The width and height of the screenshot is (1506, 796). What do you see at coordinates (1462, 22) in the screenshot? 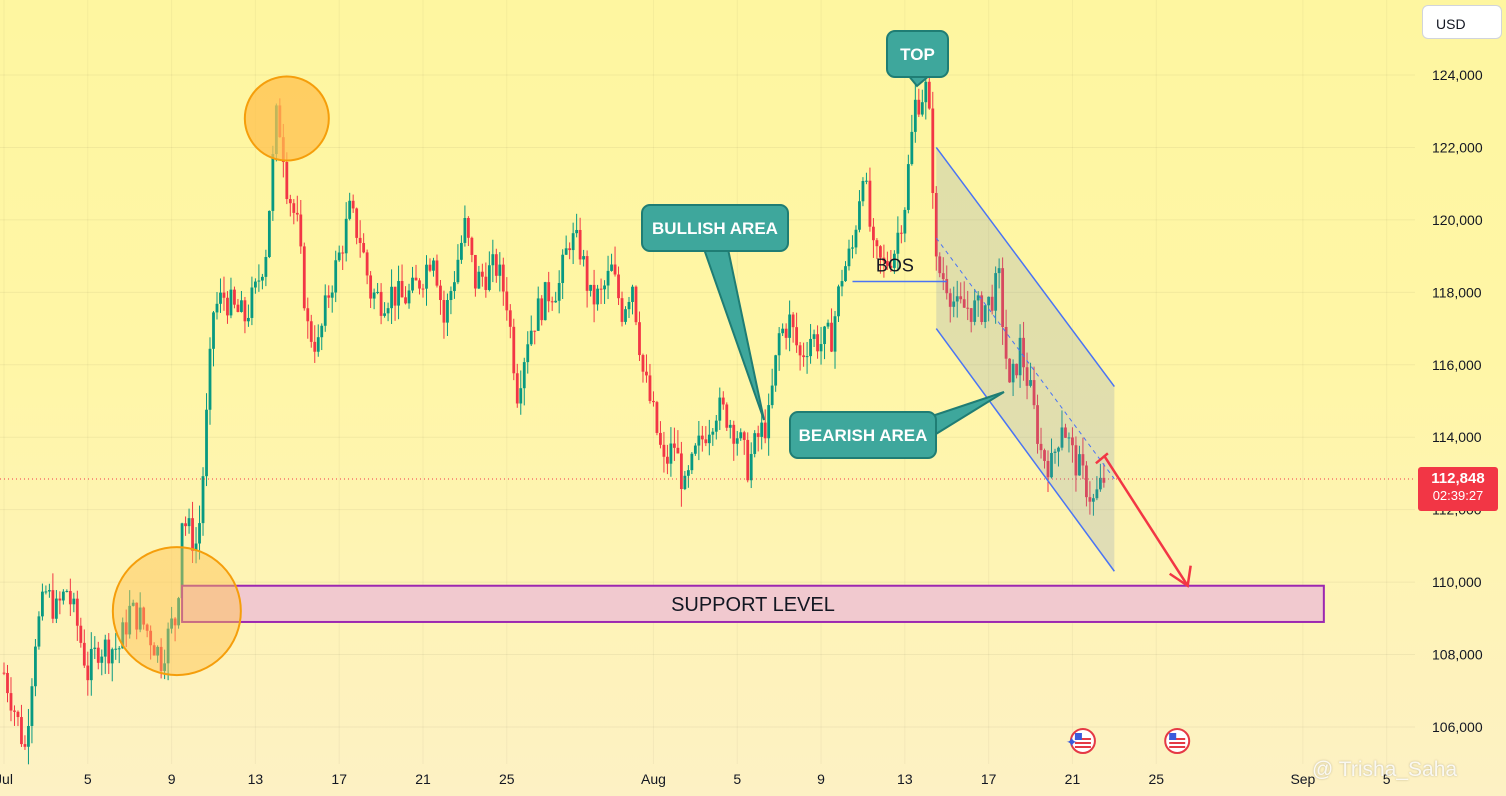
I see `currency-button: USD` at bounding box center [1462, 22].